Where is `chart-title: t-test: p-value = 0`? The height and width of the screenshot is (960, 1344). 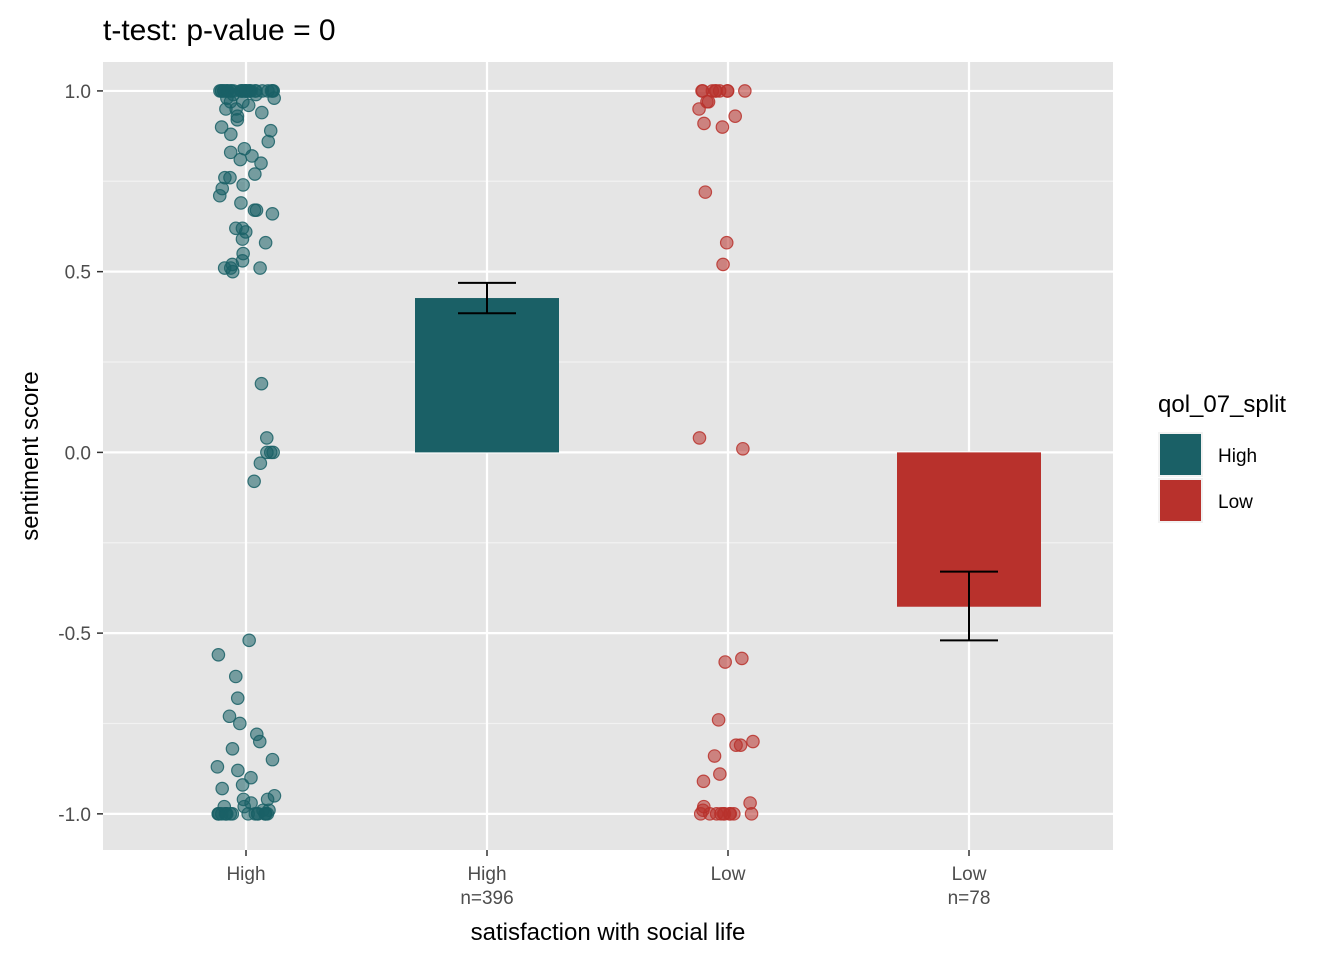 chart-title: t-test: p-value = 0 is located at coordinates (219, 30).